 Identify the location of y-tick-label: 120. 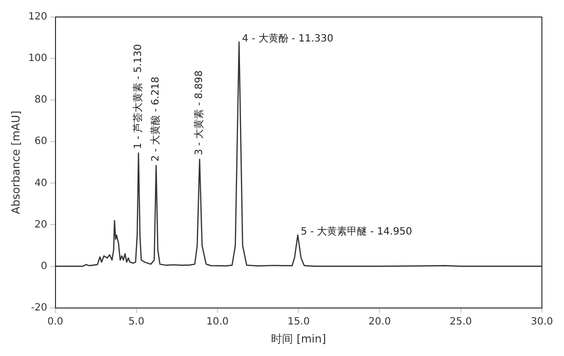
(38, 17).